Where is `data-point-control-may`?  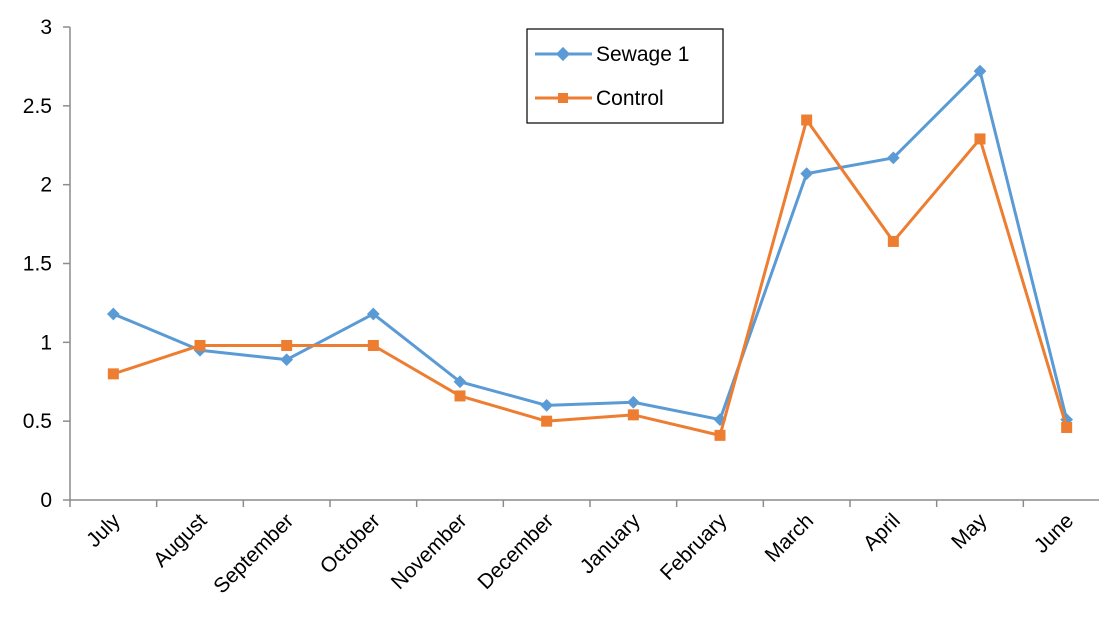
data-point-control-may is located at coordinates (980, 139).